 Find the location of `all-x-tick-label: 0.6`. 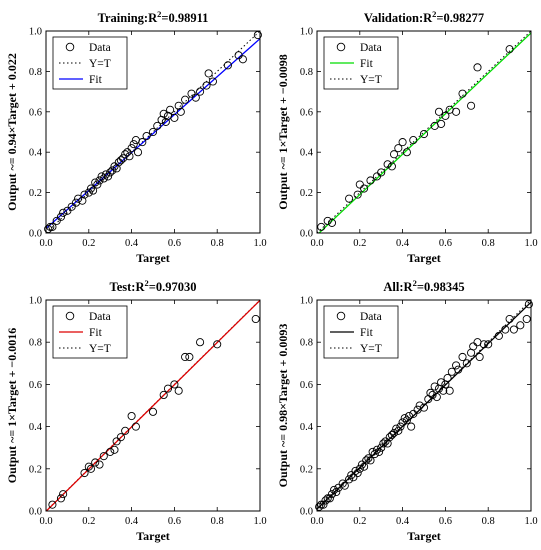

all-x-tick-label: 0.6 is located at coordinates (445, 521).